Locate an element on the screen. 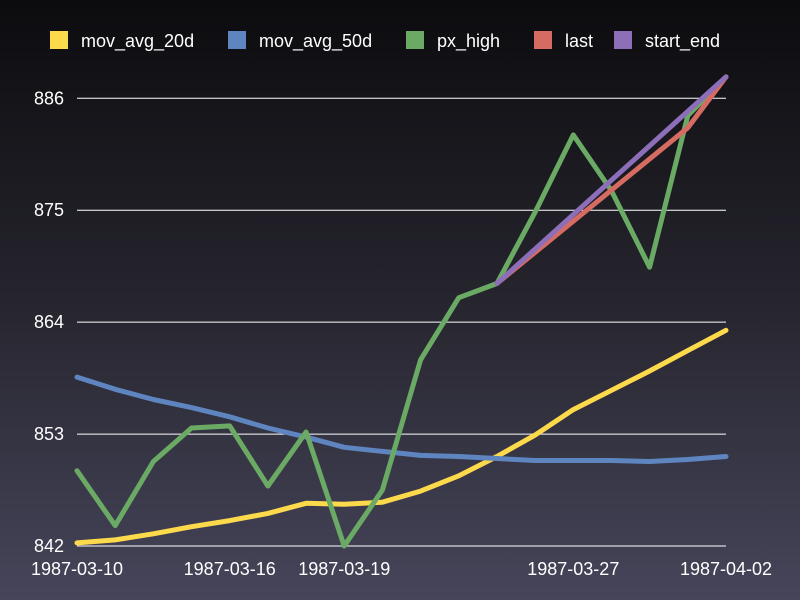 The height and width of the screenshot is (600, 800). legend-label: start_end is located at coordinates (682, 41).